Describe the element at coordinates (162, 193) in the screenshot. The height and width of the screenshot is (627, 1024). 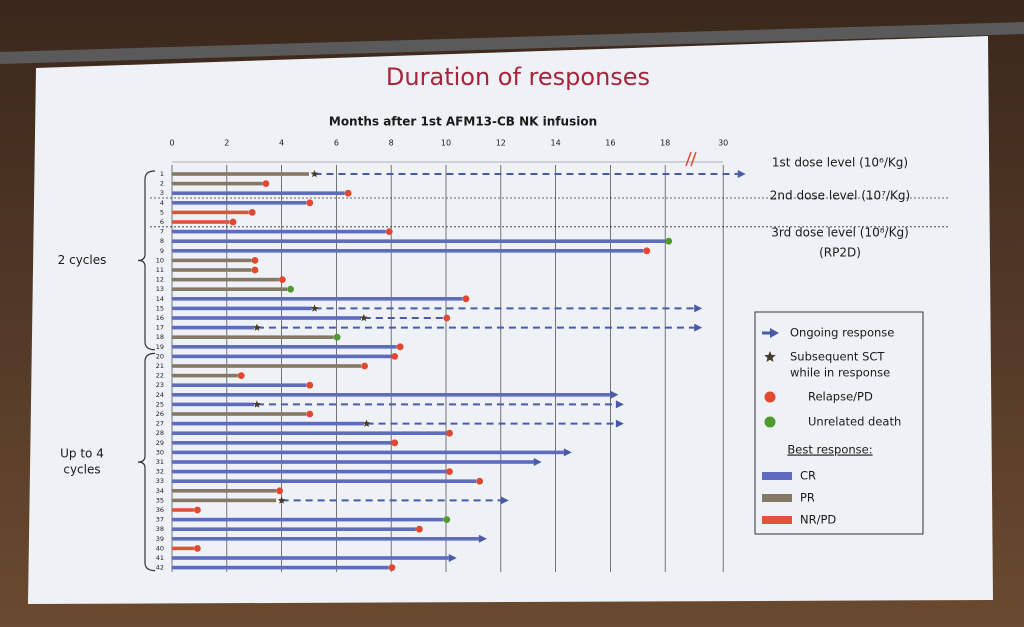
I see `patient-label: 3` at that location.